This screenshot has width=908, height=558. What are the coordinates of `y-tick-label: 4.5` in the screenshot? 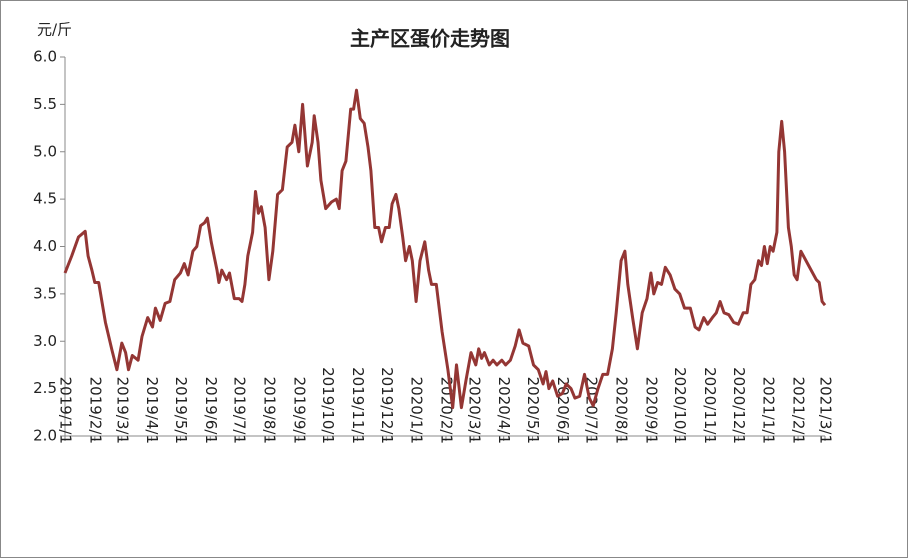 It's located at (45, 199).